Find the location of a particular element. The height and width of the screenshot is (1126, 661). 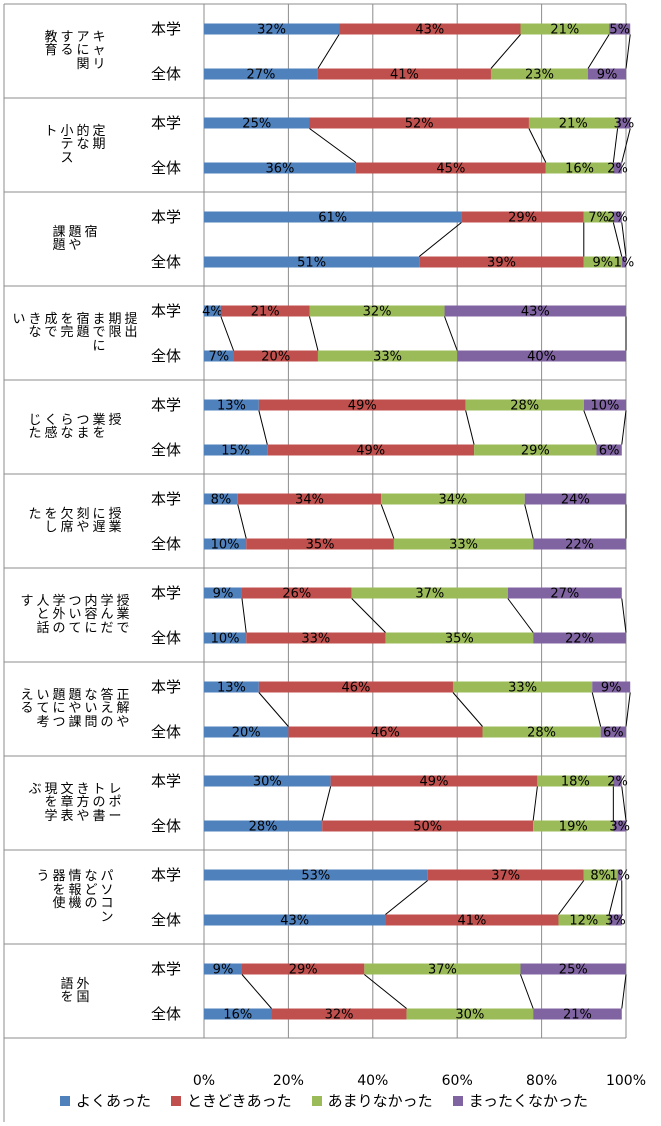

legend-swatch is located at coordinates (458, 1101).